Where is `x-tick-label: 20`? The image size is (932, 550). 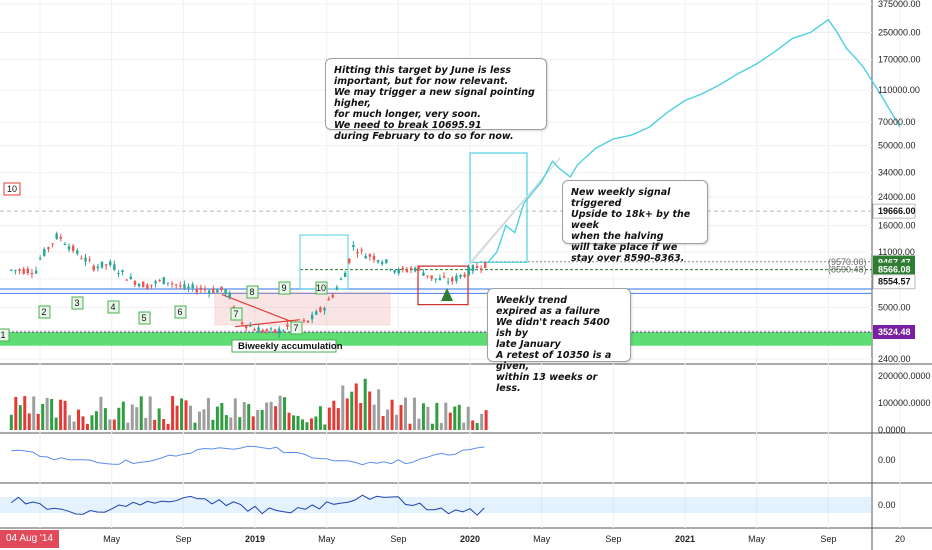 x-tick-label: 20 is located at coordinates (900, 539).